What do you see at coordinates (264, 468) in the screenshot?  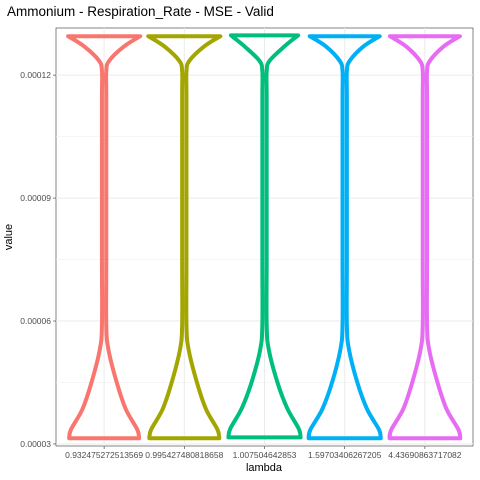 I see `x-axis-title: lambda` at bounding box center [264, 468].